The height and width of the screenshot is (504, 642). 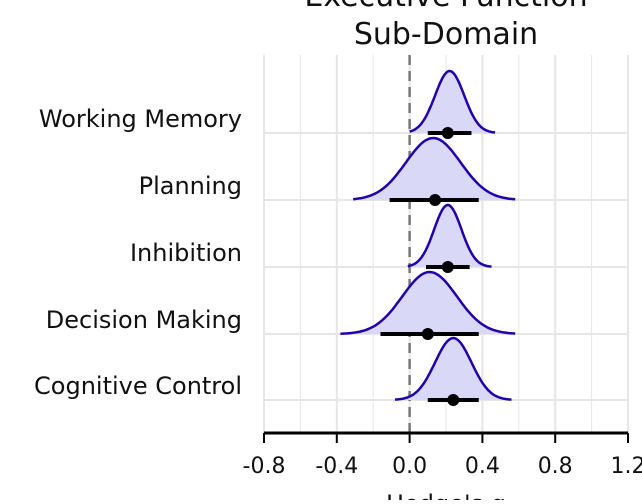 What do you see at coordinates (446, 495) in the screenshot?
I see `x-axis-title: Hedge's g` at bounding box center [446, 495].